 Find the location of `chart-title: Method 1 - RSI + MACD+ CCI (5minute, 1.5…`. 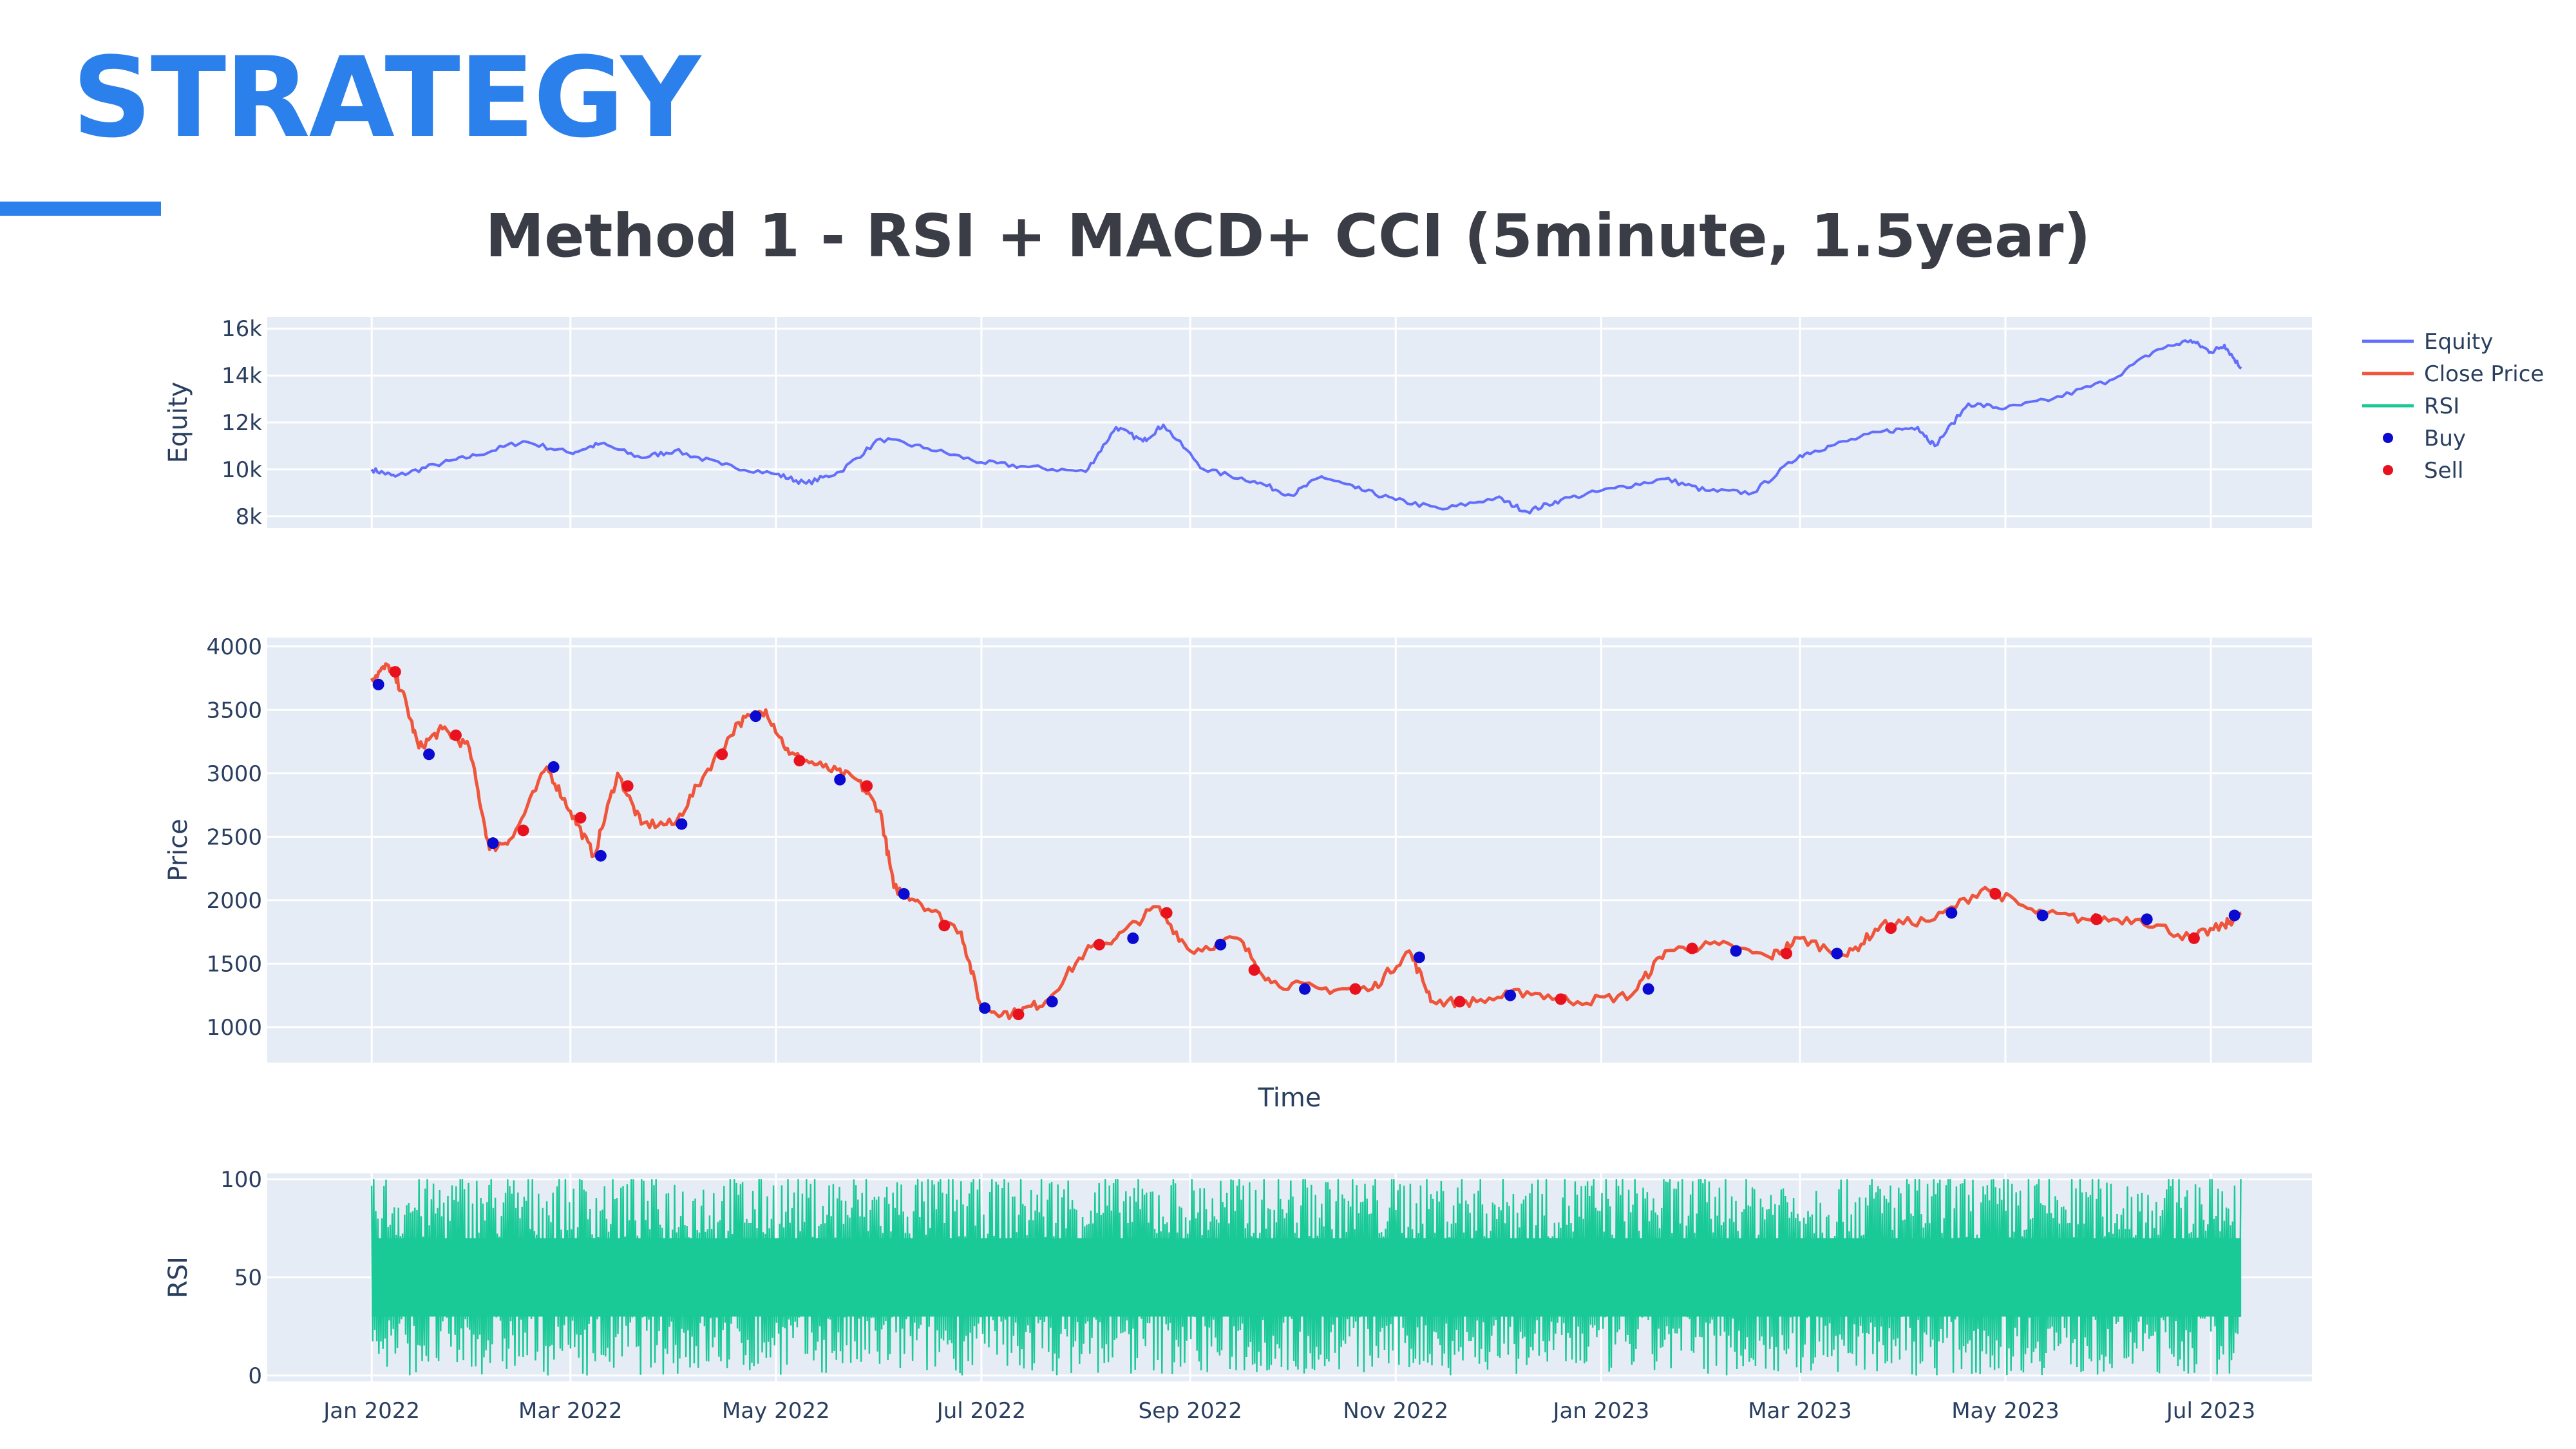

chart-title: Method 1 - RSI + MACD+ CCI (5minute, 1.5… is located at coordinates (1288, 236).